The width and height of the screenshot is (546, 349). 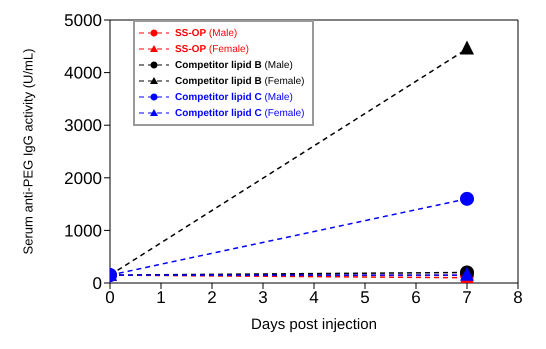 I want to click on legend-label: SS-OP (Female), so click(x=212, y=49).